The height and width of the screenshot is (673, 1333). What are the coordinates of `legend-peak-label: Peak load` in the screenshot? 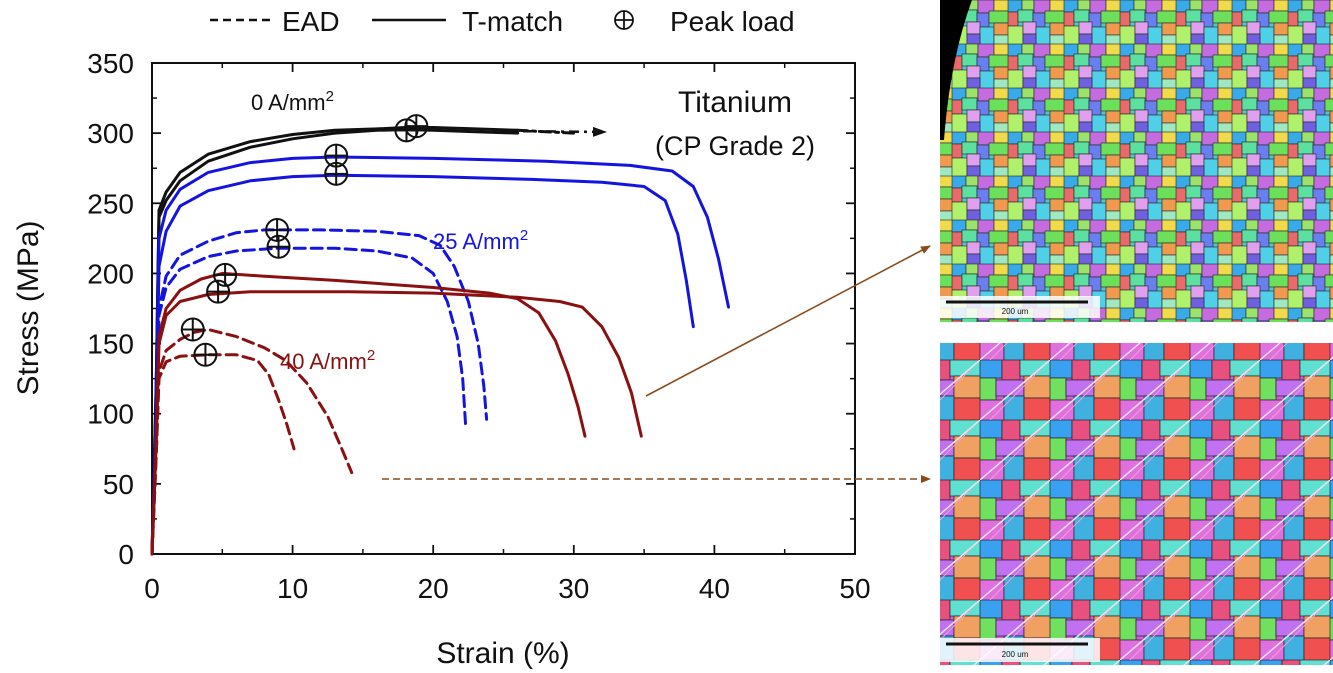 It's located at (732, 21).